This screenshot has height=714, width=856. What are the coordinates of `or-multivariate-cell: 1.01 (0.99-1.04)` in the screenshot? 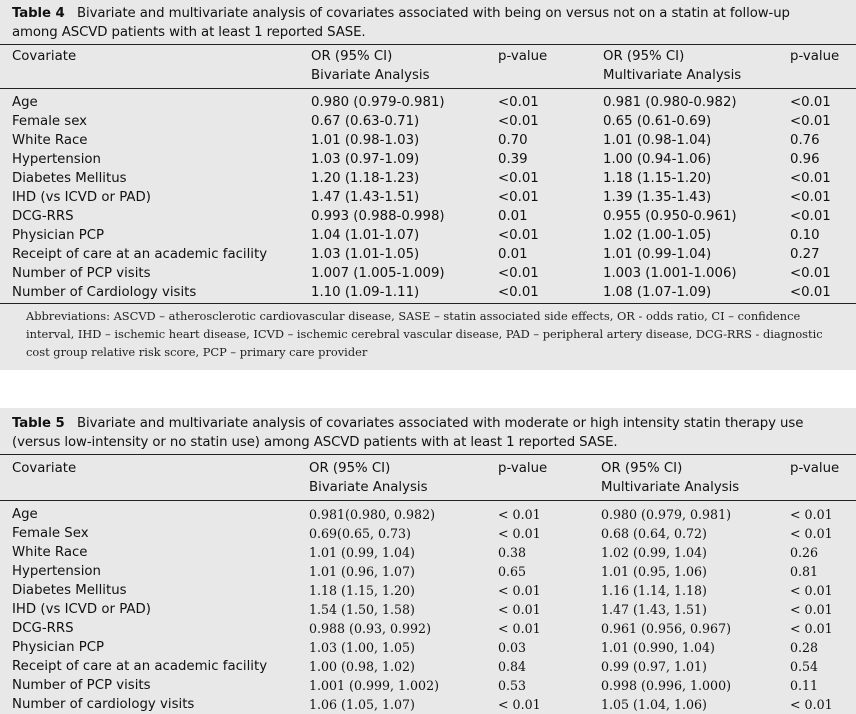 It's located at (657, 254).